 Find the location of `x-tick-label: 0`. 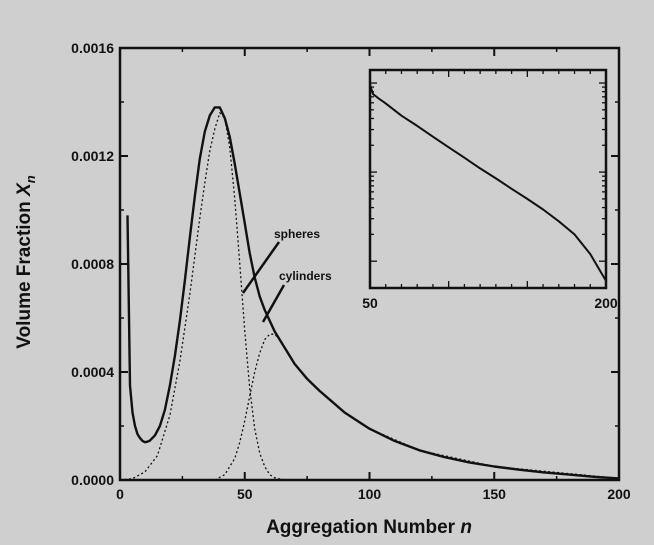

x-tick-label: 0 is located at coordinates (120, 494).